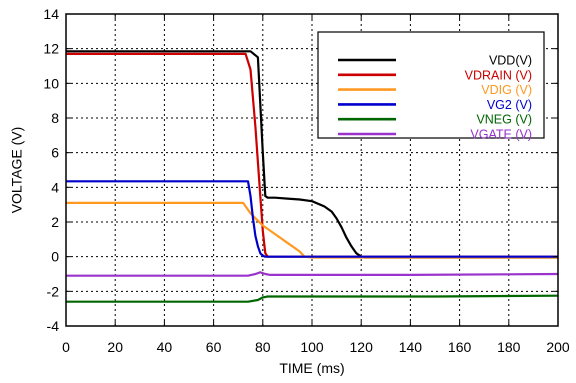 The image size is (576, 383). I want to click on y-tick-label: 0, so click(55, 257).